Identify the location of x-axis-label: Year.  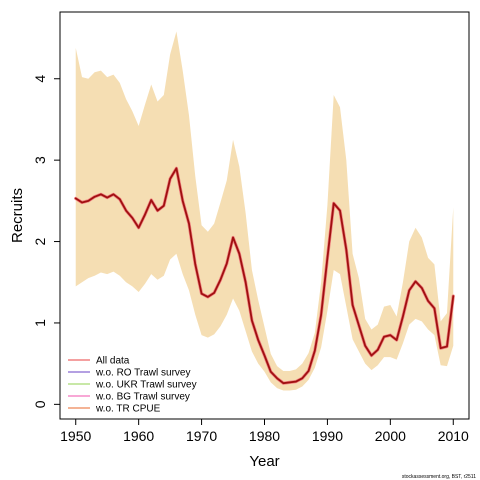
(264, 461).